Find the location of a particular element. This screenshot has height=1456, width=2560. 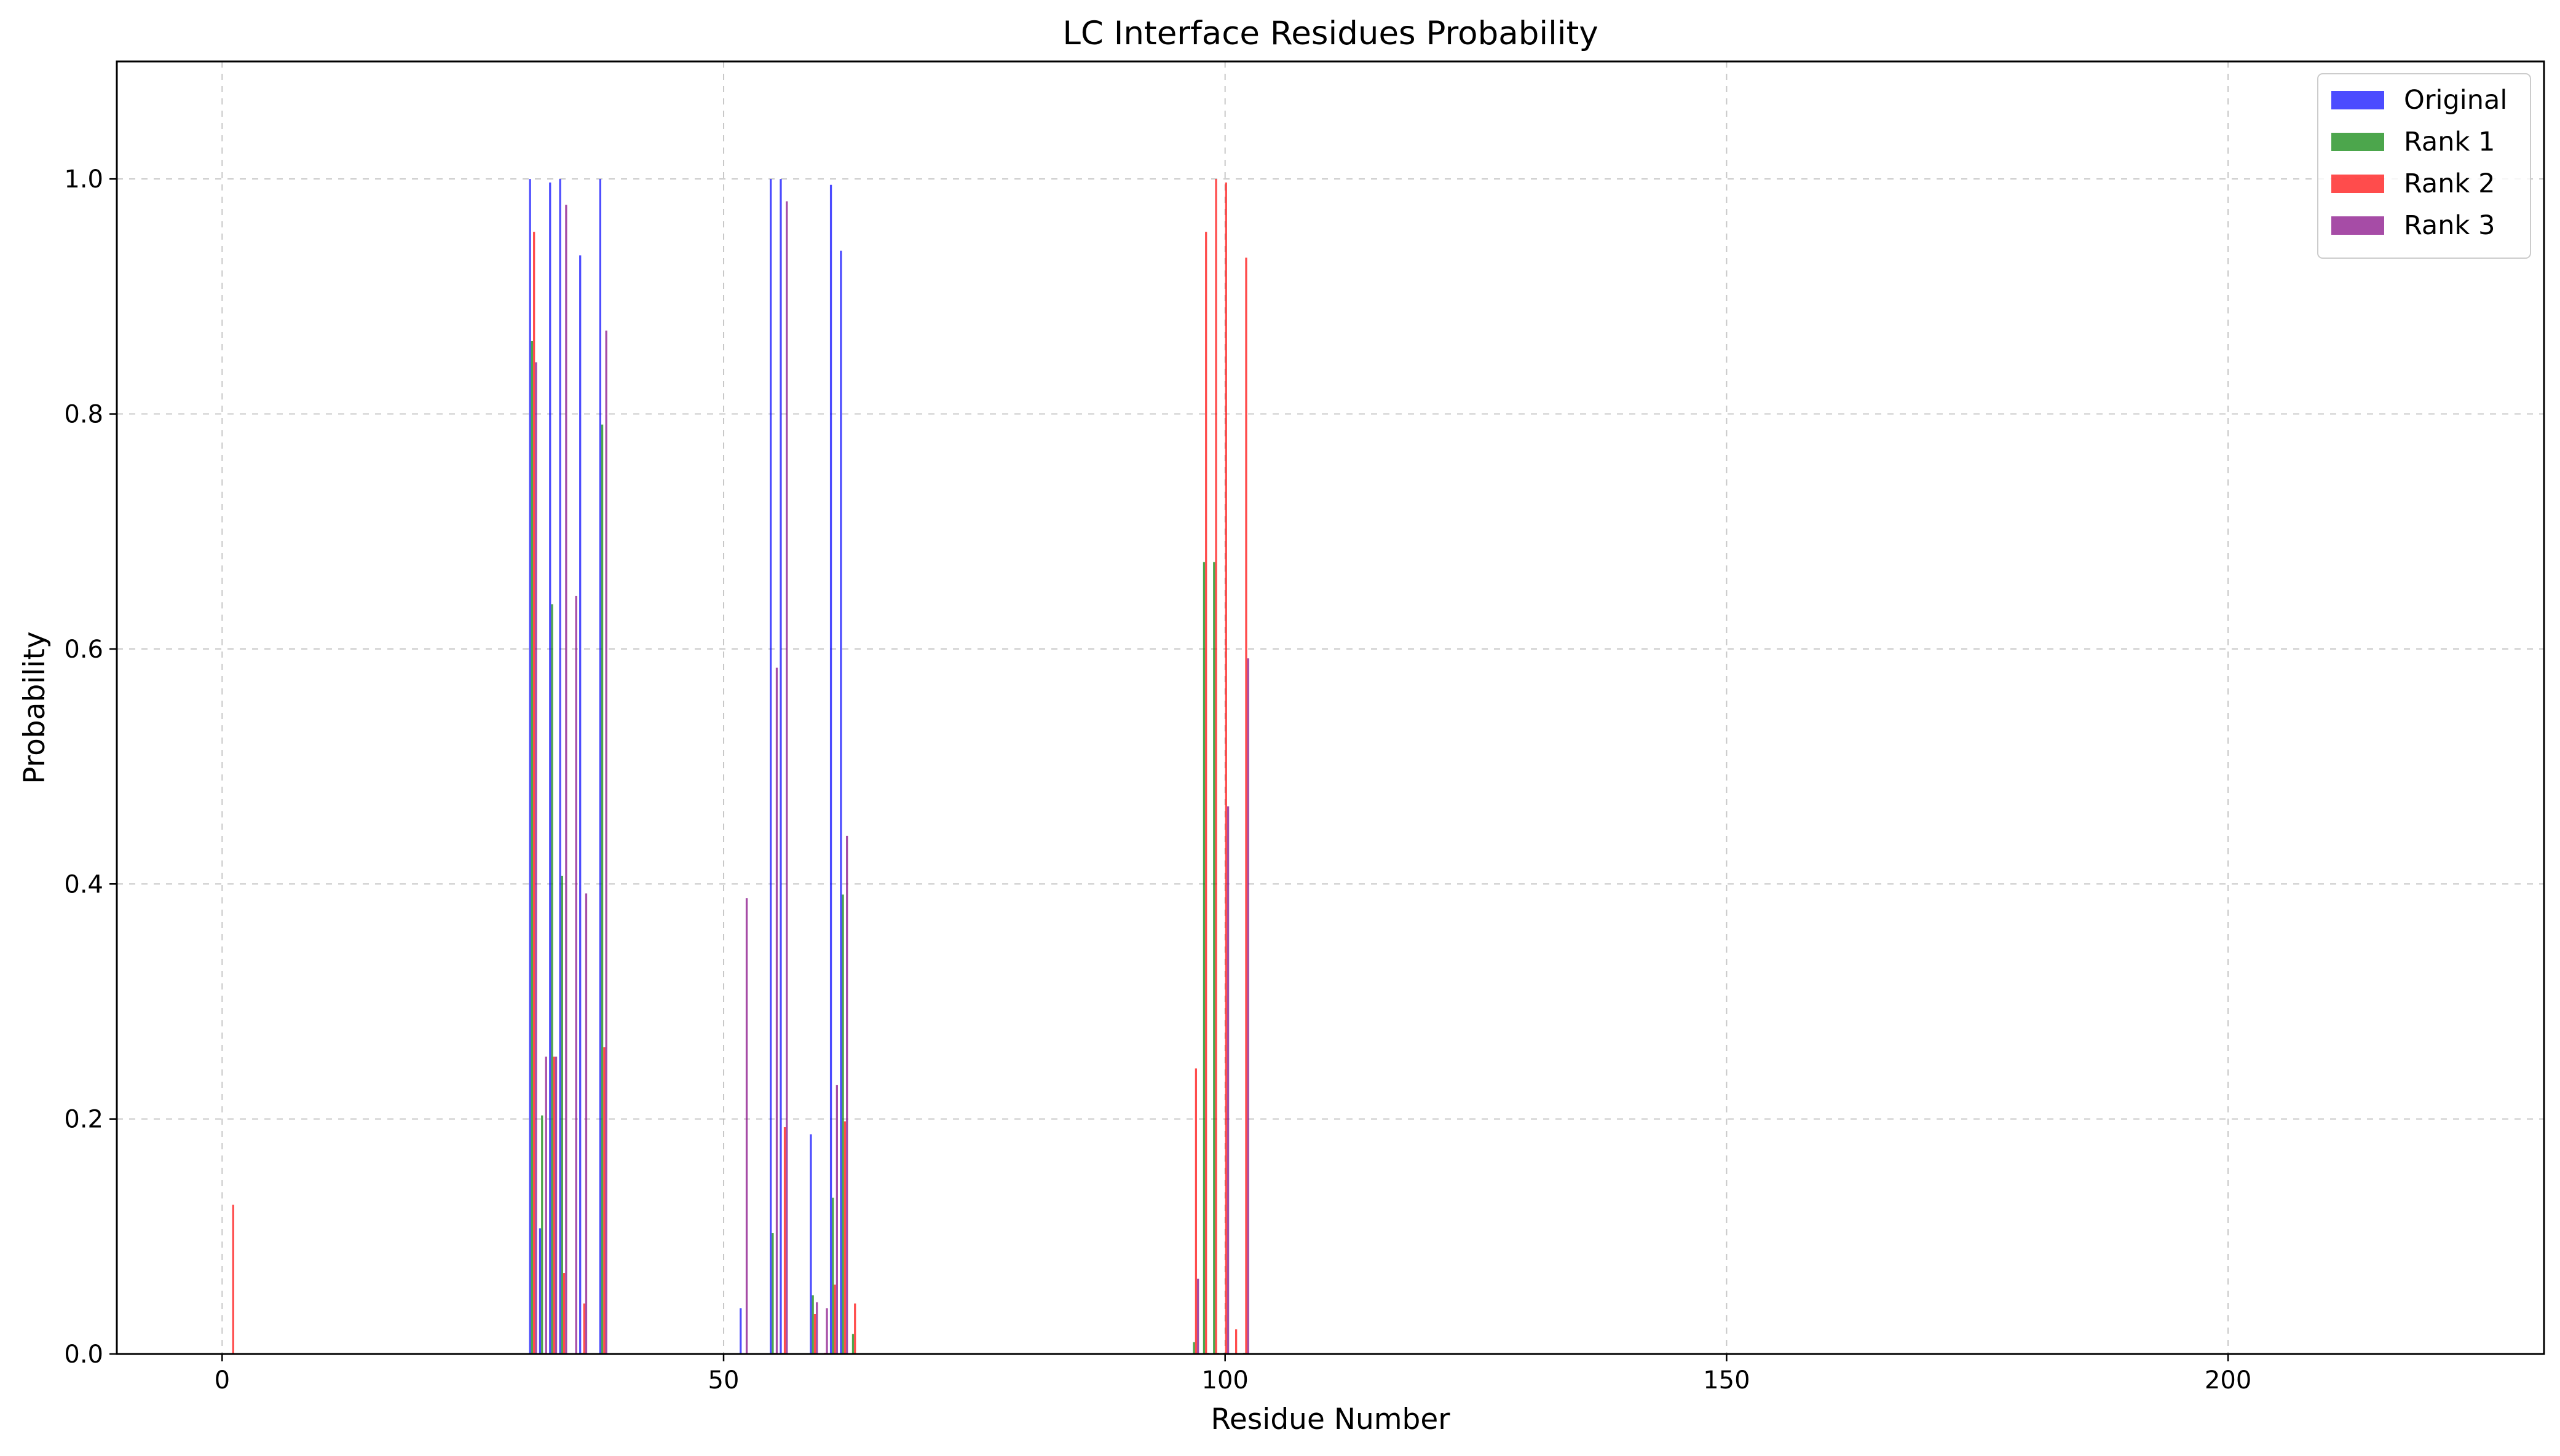

x-tick-label: 200 is located at coordinates (2228, 1380).